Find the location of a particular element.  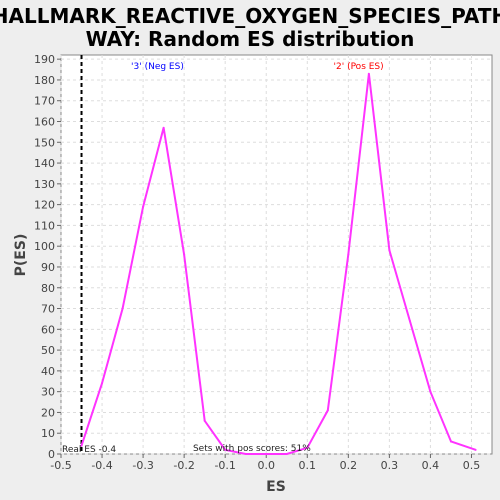

y-tick-label: 100 is located at coordinates (44, 246).